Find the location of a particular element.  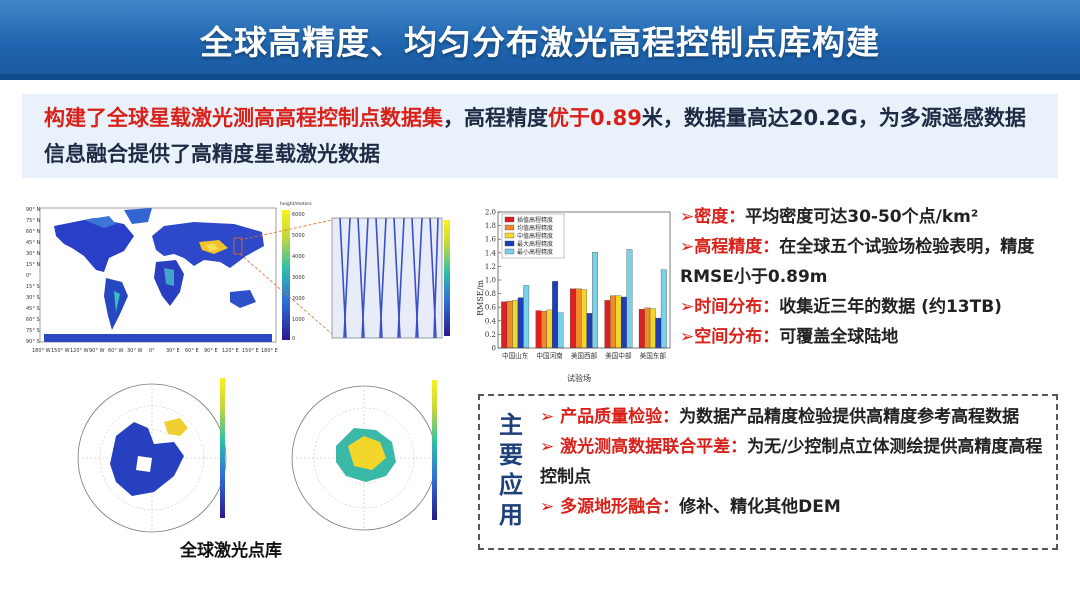

heading-char: 用 is located at coordinates (511, 515).